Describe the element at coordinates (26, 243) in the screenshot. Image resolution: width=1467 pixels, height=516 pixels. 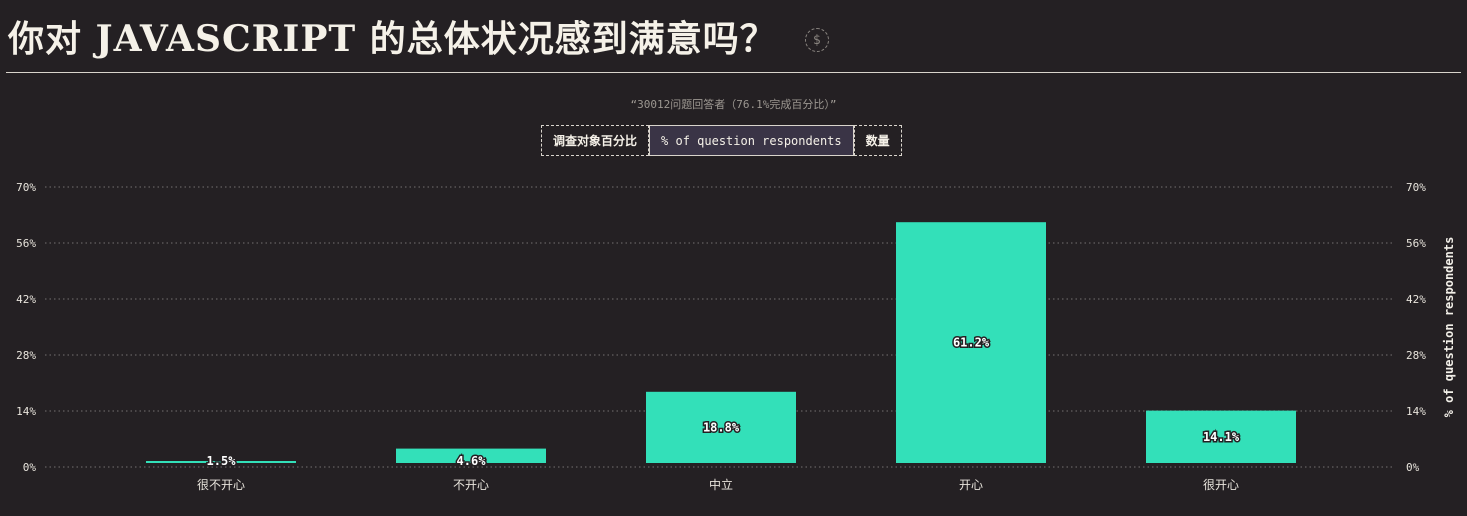
I see `y-tick-label-left: 56%` at that location.